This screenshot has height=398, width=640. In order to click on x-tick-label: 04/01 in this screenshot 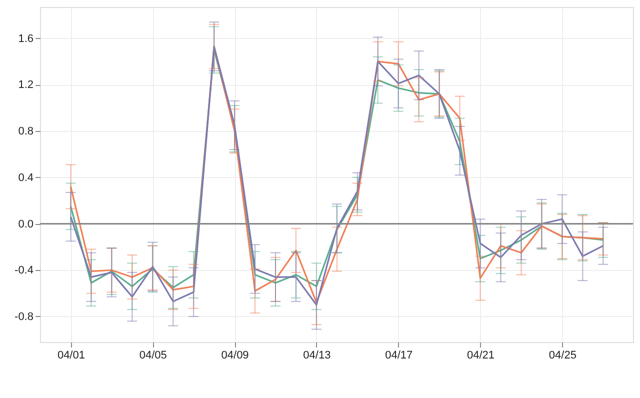, I will do `click(71, 356)`.